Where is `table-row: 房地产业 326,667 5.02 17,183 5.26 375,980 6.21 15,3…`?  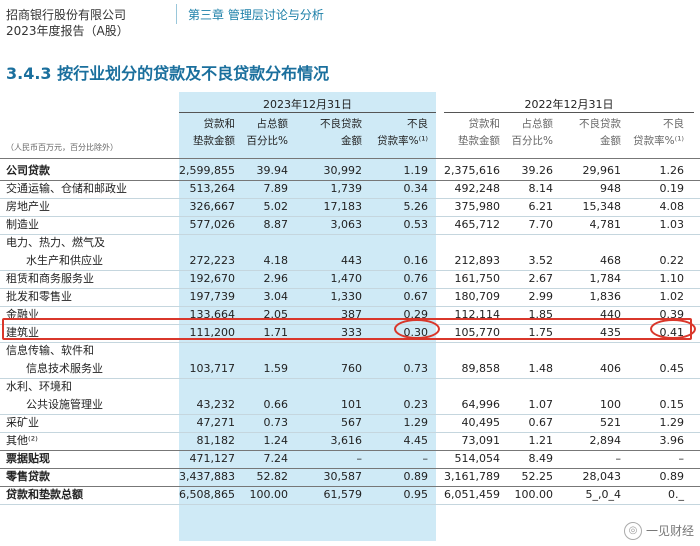
table-row: 房地产业 326,667 5.02 17,183 5.26 375,980 6.21 15,3… is located at coordinates (350, 207).